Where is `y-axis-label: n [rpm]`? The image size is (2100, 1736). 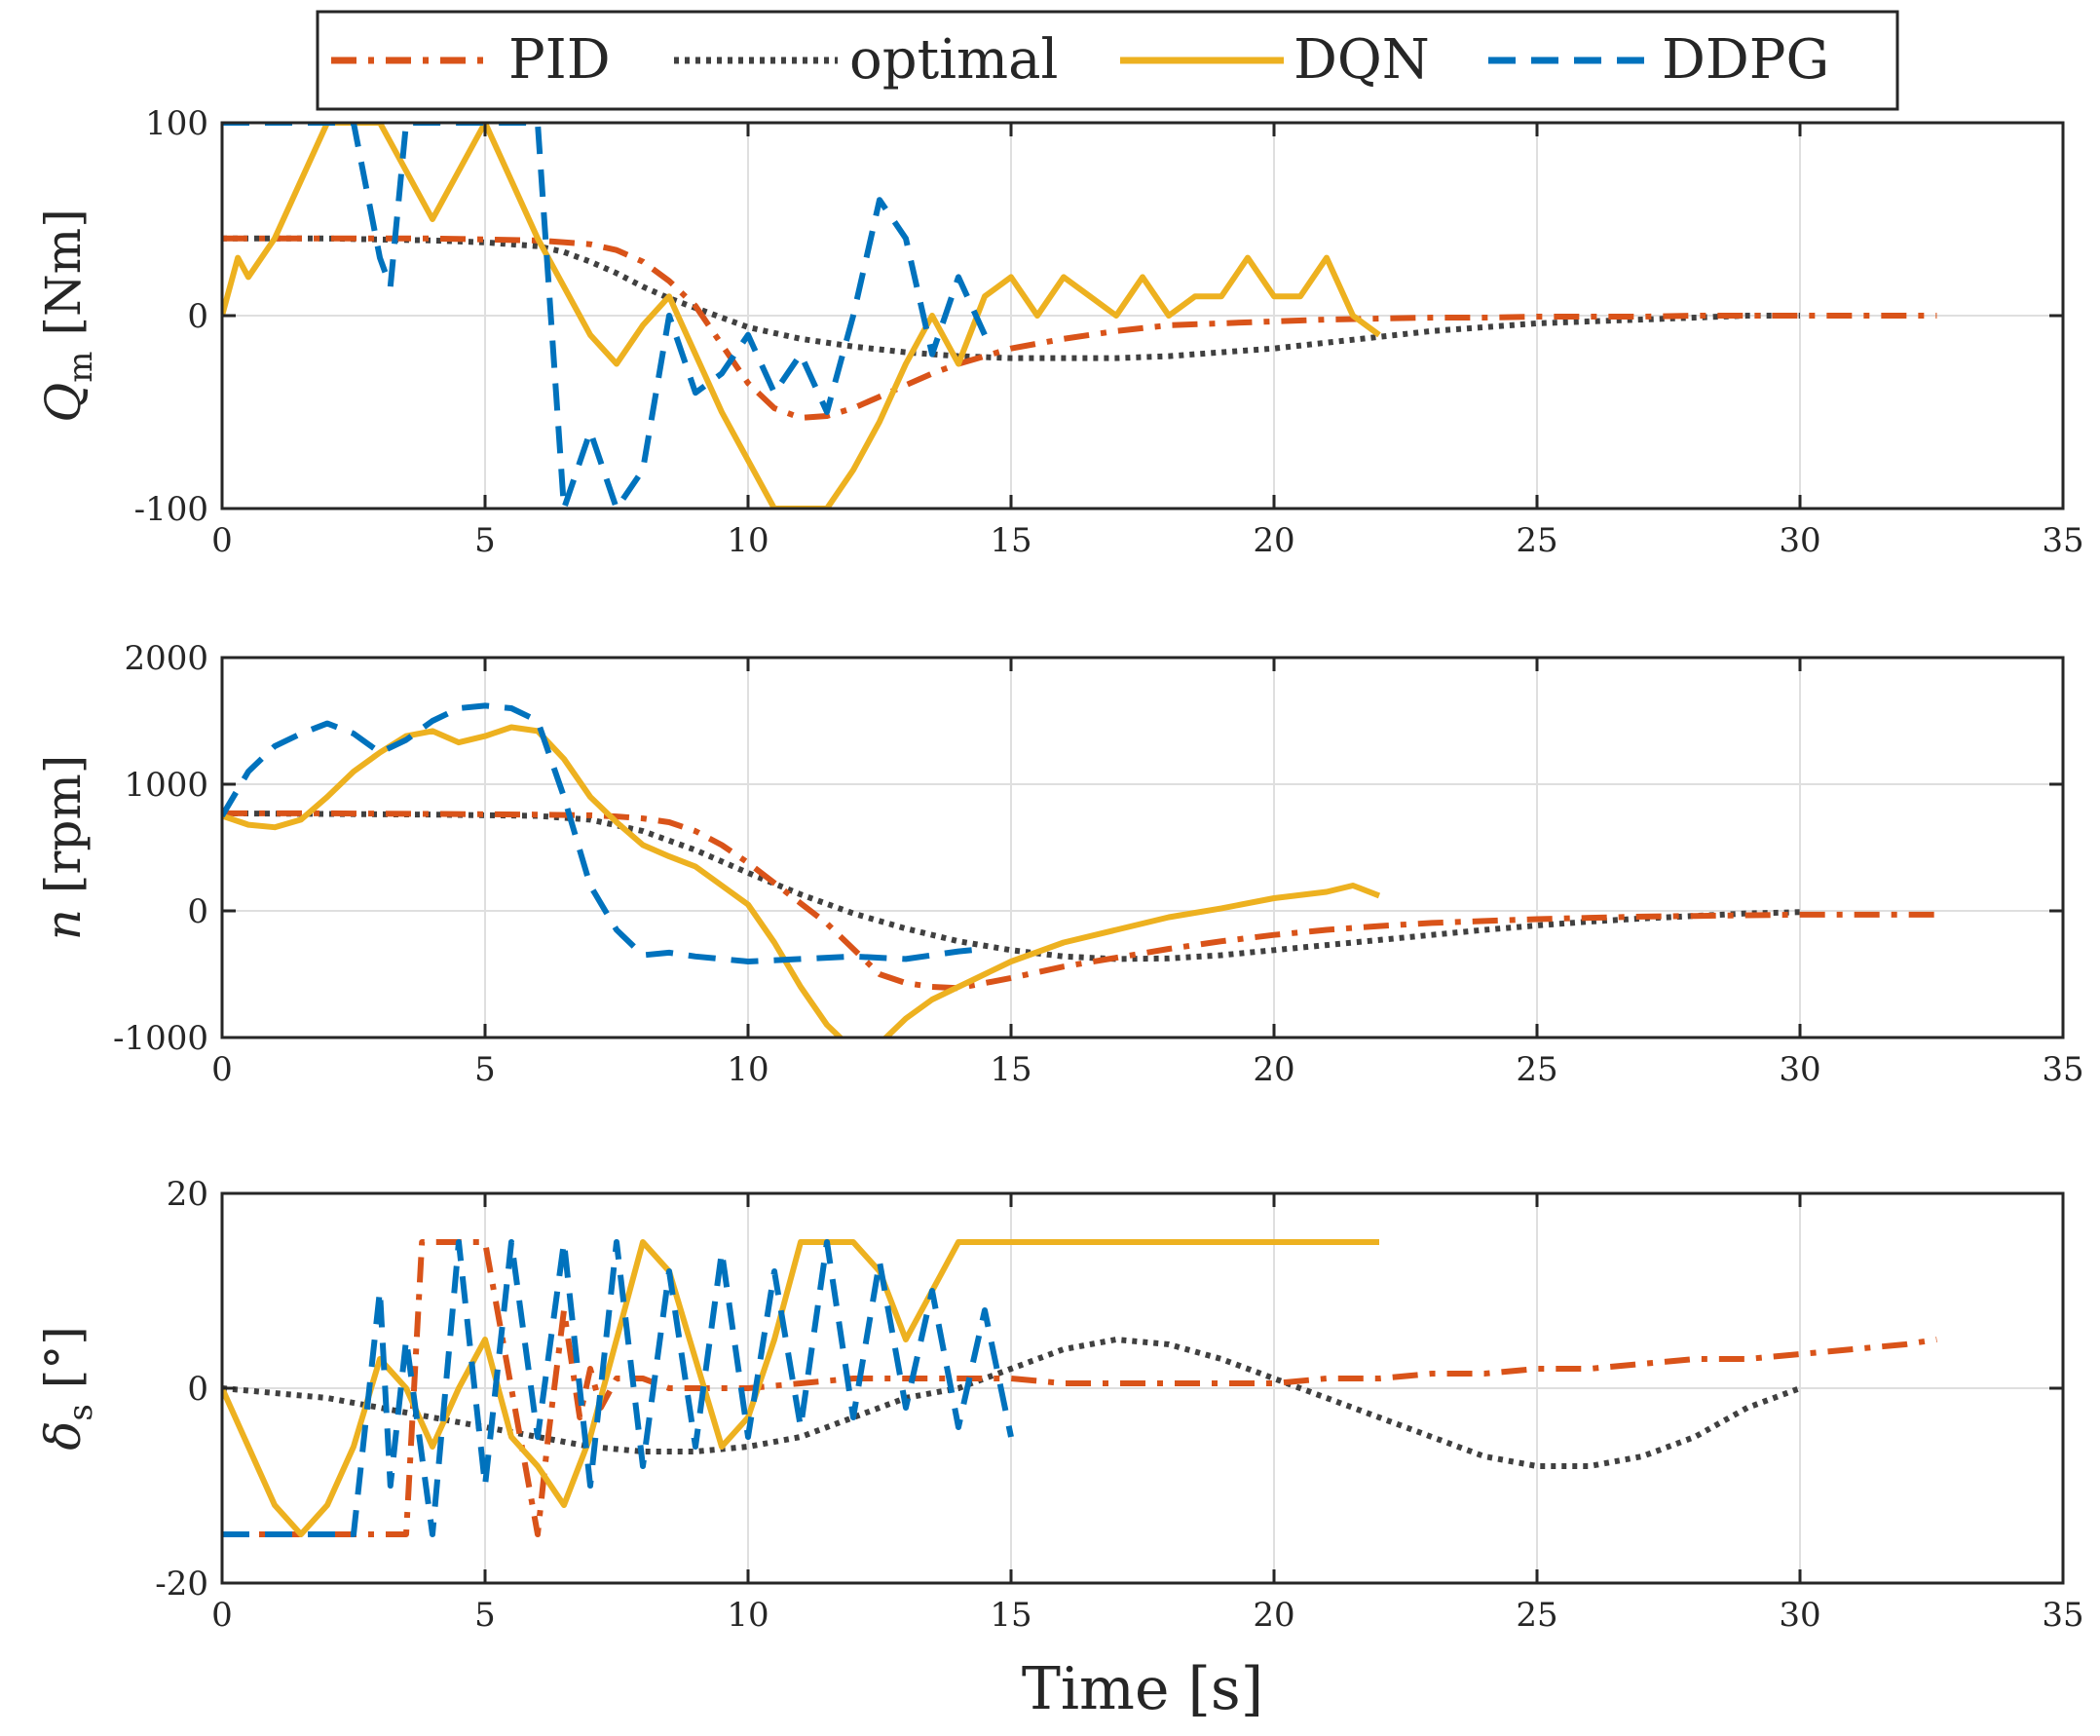
y-axis-label: n [rpm] is located at coordinates (63, 848).